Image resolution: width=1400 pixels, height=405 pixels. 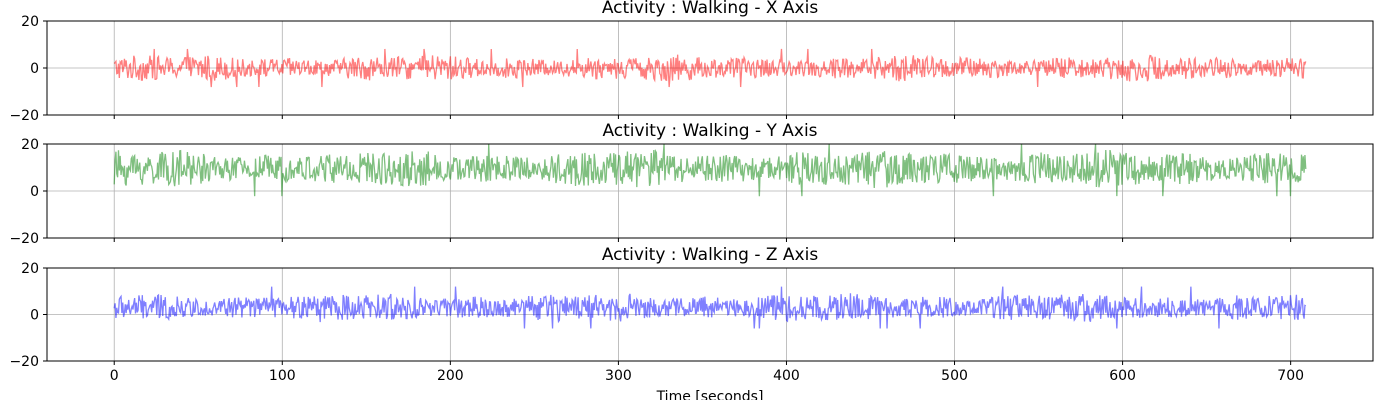 I want to click on x-tick-label: 500, so click(x=954, y=376).